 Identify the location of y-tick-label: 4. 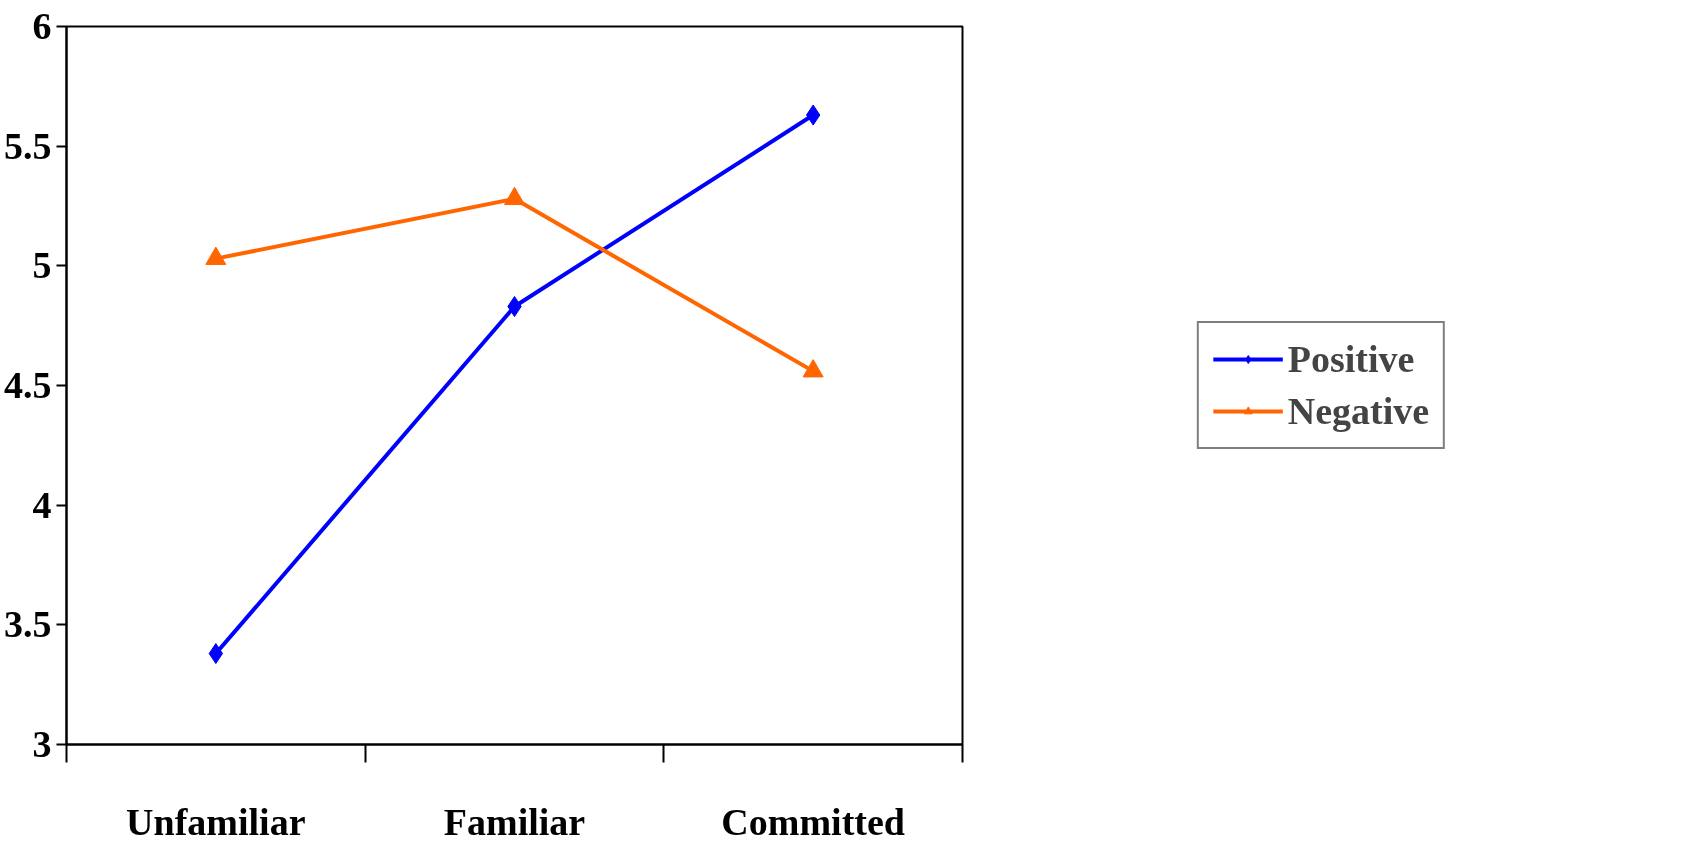
(42, 504).